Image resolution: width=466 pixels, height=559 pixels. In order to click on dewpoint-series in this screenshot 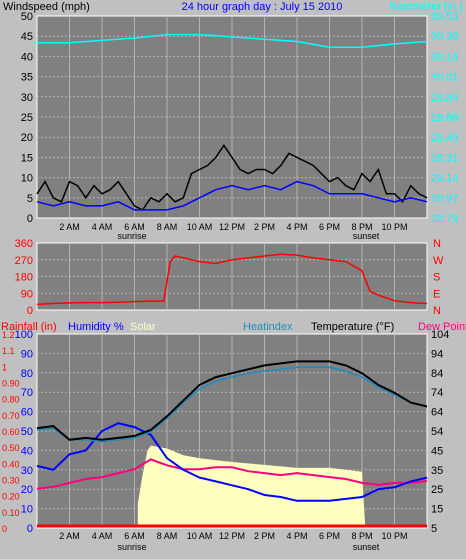, I will do `click(232, 474)`.